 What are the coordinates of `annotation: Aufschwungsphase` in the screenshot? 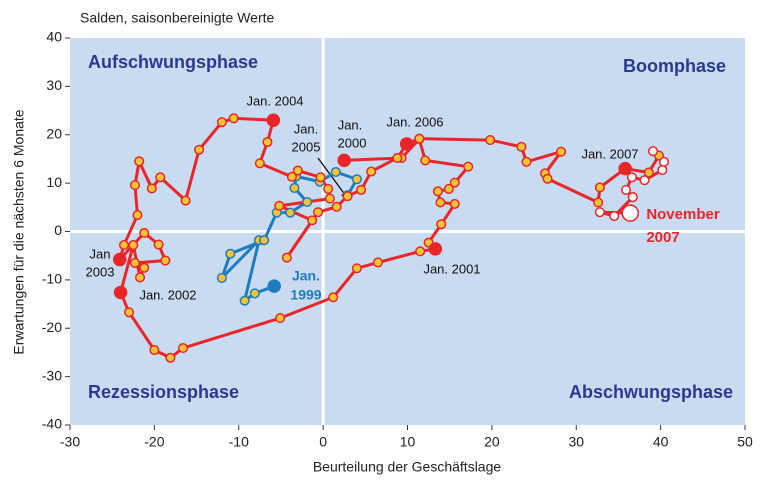 It's located at (173, 62).